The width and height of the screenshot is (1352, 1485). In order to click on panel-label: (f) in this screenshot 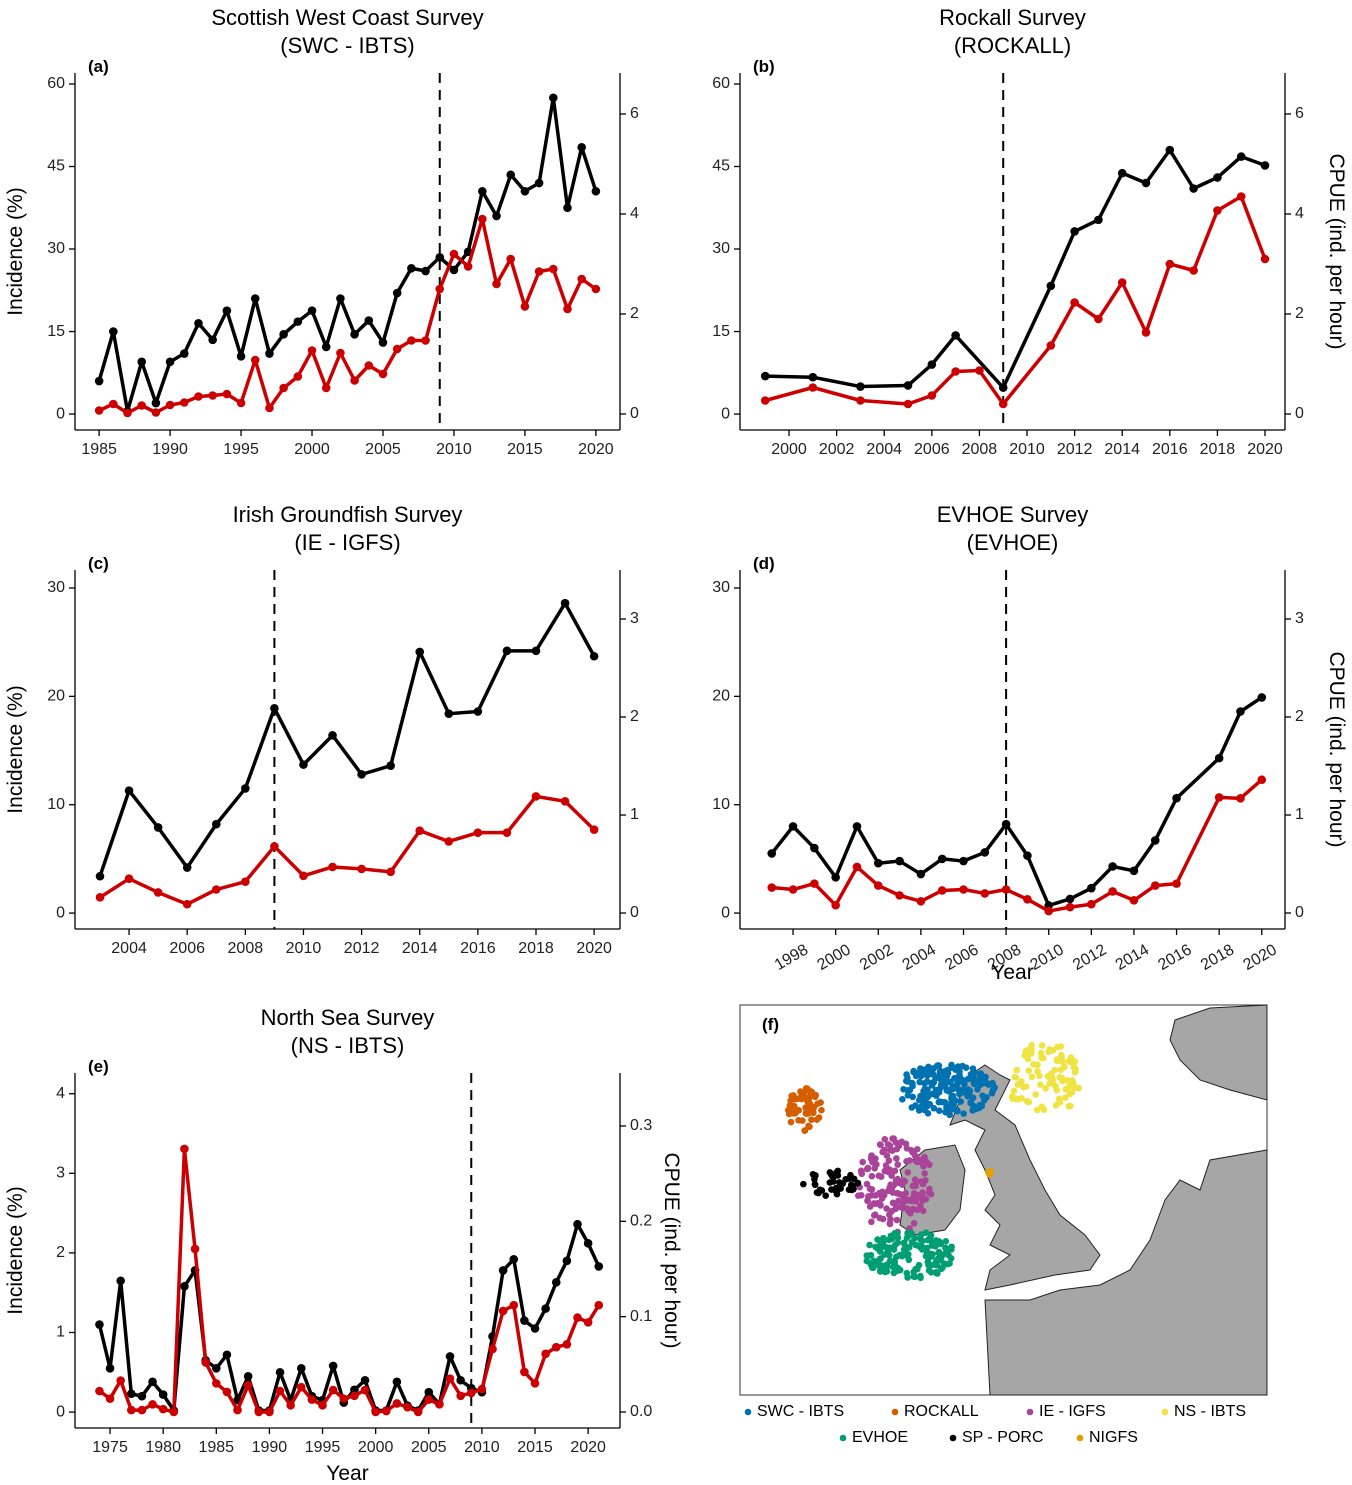, I will do `click(770, 1024)`.